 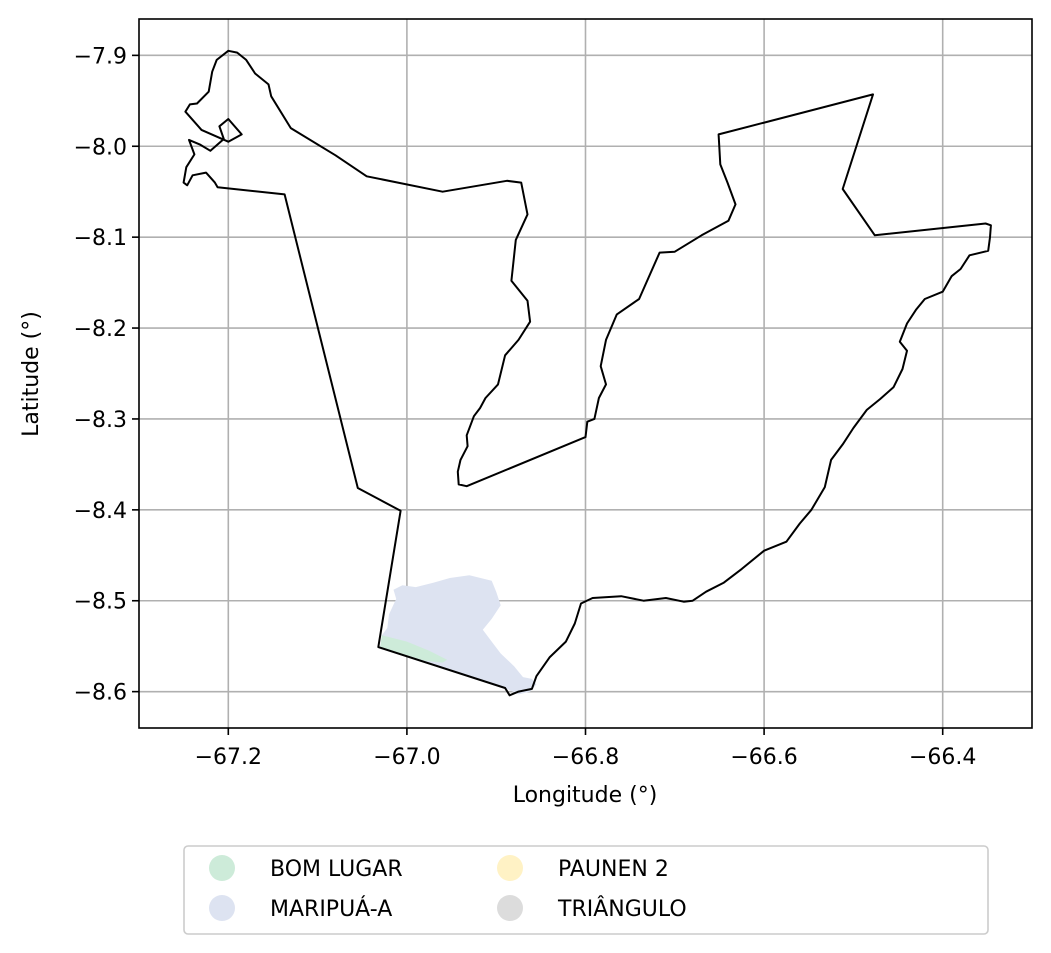 I want to click on region-layer, so click(x=458, y=635).